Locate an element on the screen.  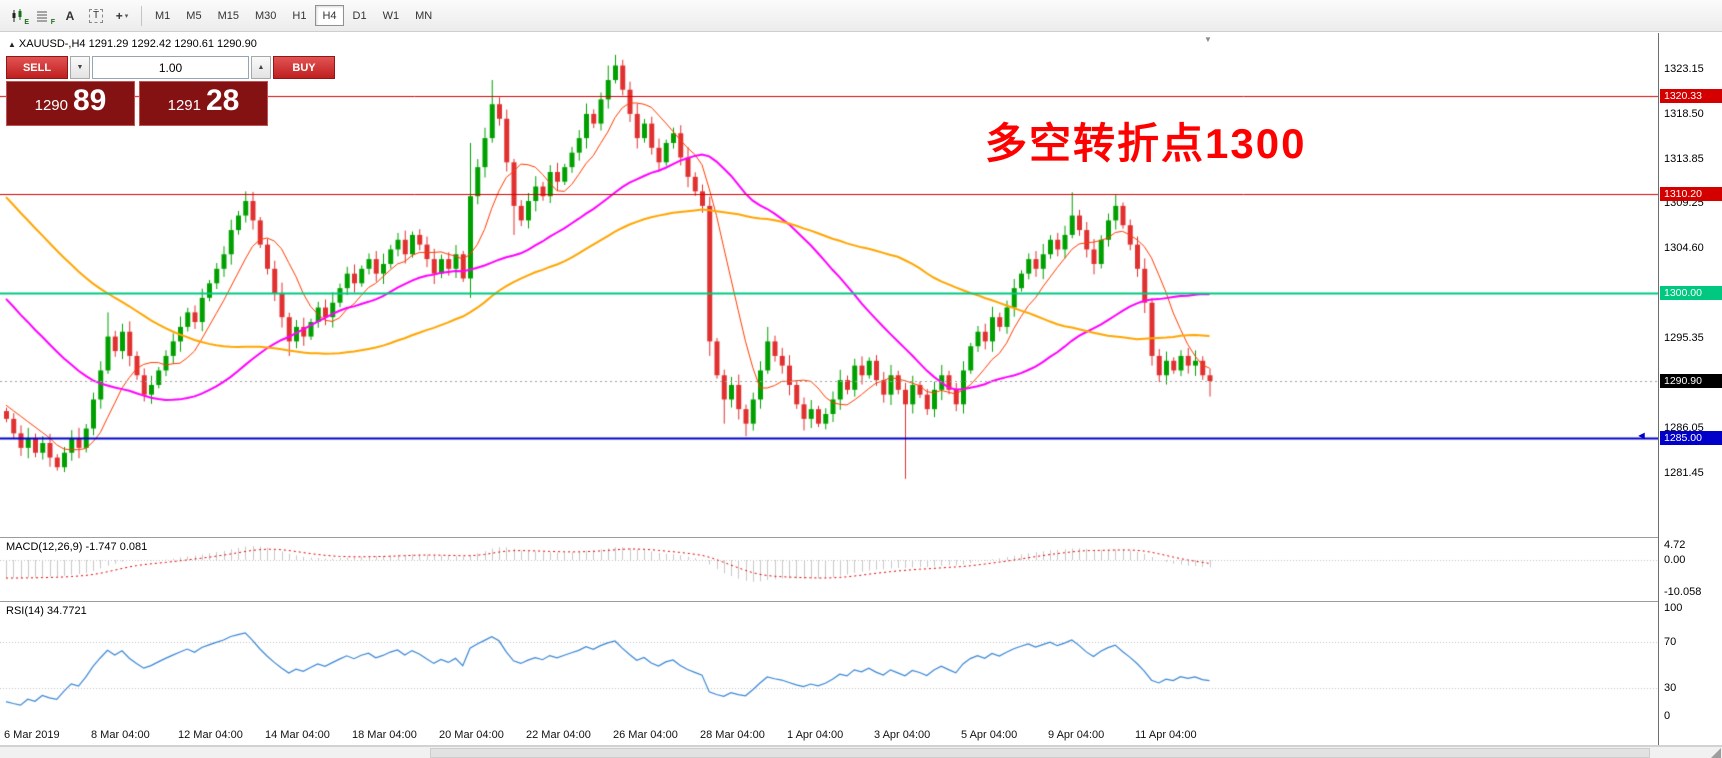
candlestick-icon is located at coordinates (17, 15).